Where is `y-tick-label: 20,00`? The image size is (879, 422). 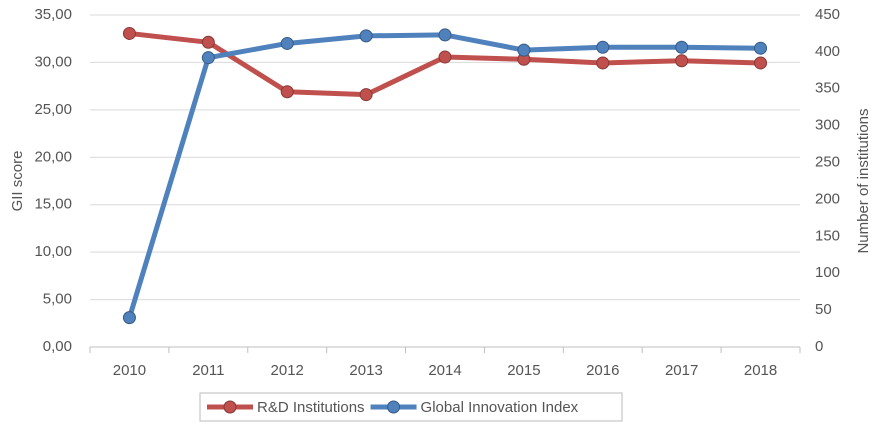 y-tick-label: 20,00 is located at coordinates (53, 156).